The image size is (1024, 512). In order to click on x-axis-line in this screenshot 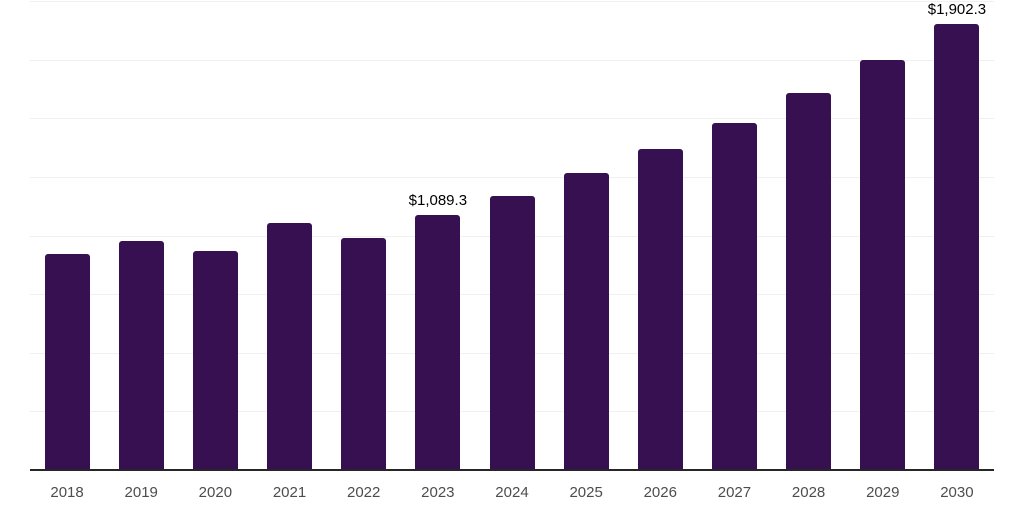, I will do `click(512, 470)`.